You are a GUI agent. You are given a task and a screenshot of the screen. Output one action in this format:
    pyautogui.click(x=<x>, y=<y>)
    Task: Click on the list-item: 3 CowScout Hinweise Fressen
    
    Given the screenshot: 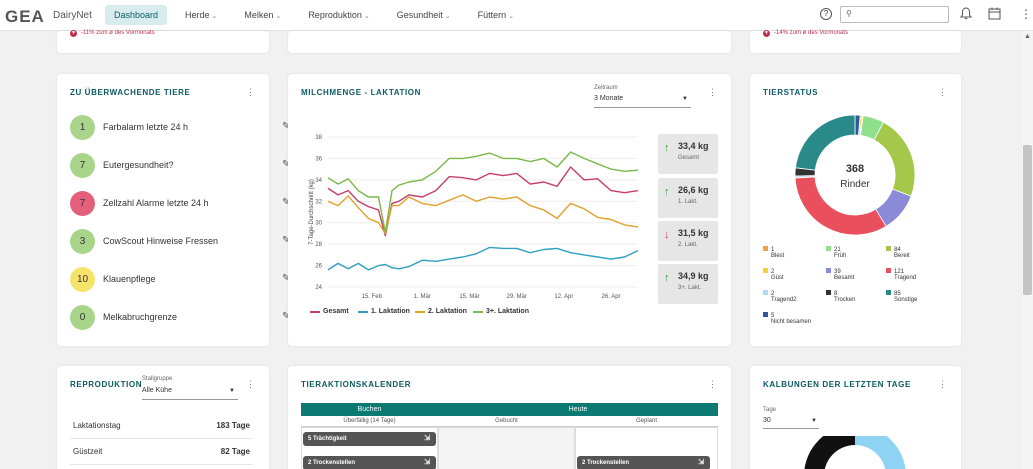 What is the action you would take?
    pyautogui.click(x=160, y=241)
    